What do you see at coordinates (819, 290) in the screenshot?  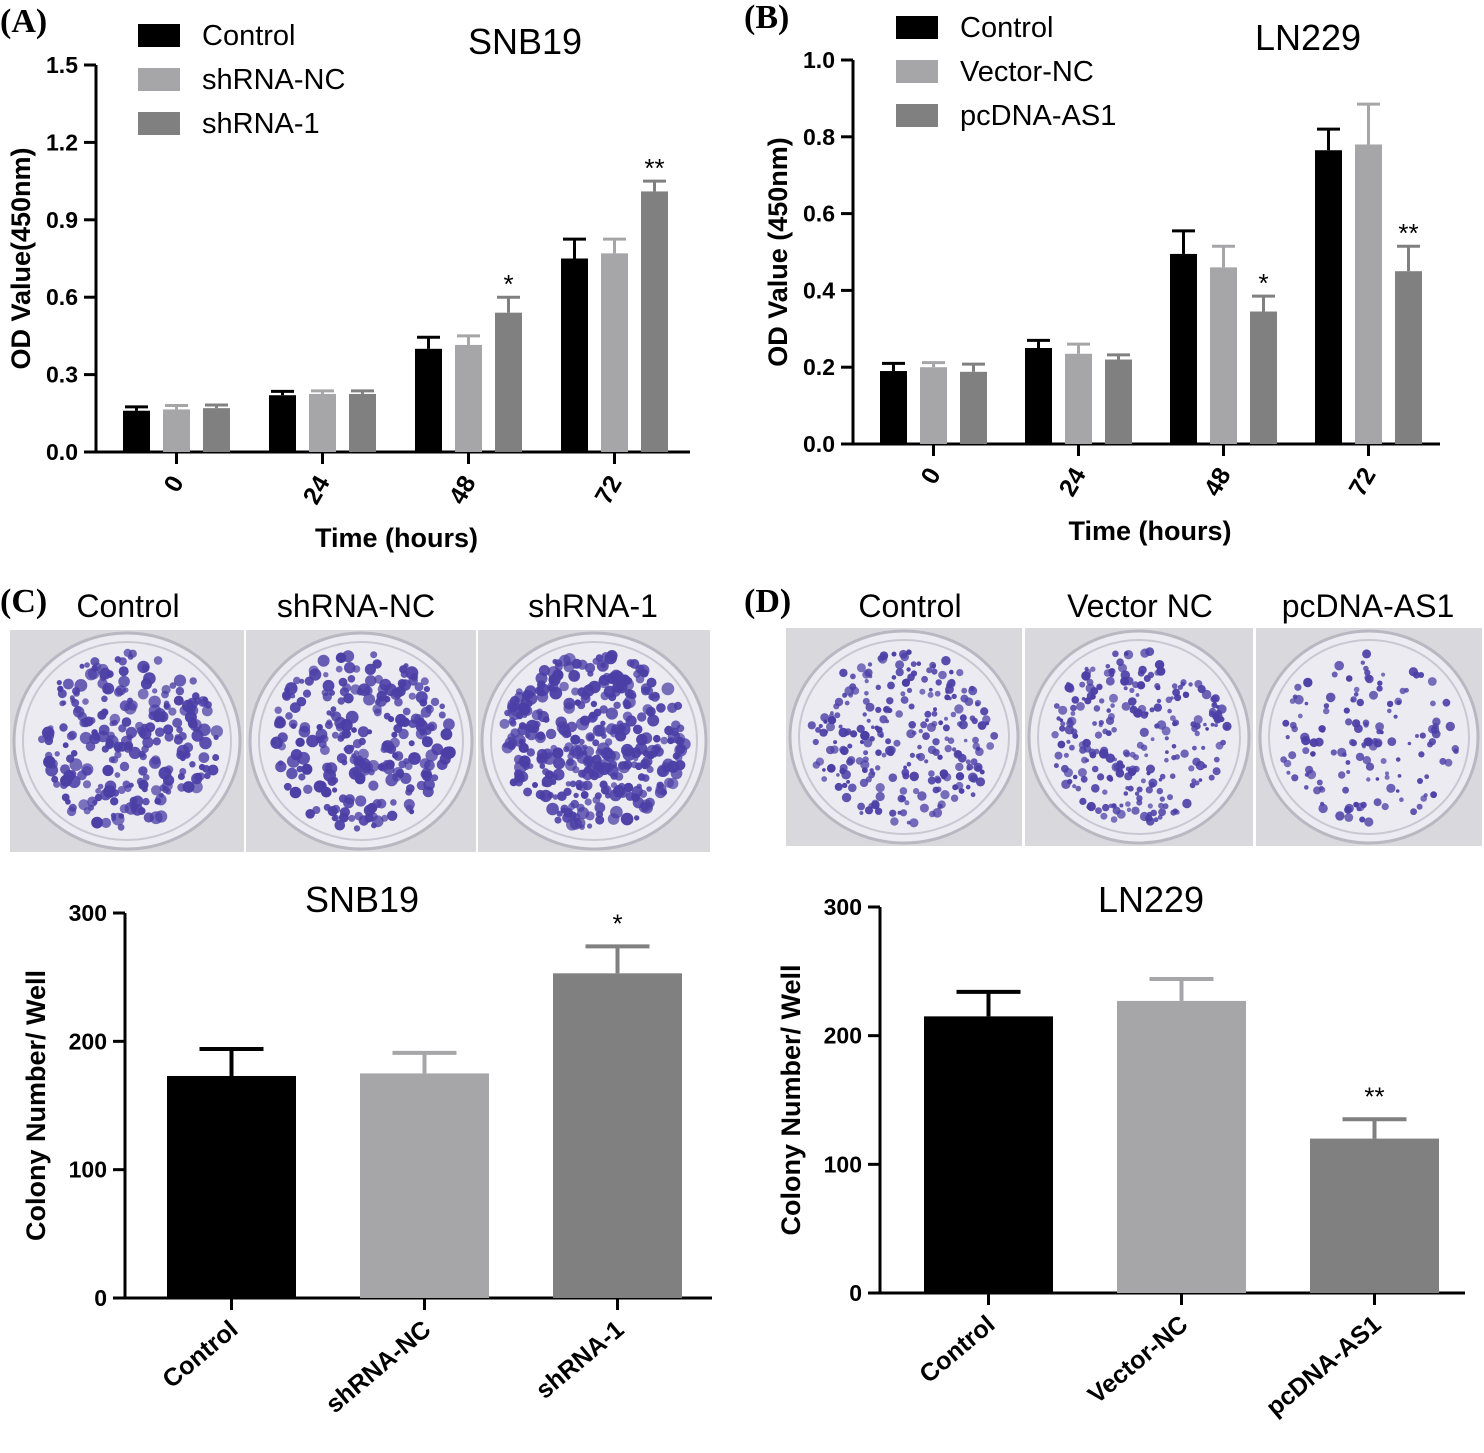 I see `y-tick-label: 0.4` at bounding box center [819, 290].